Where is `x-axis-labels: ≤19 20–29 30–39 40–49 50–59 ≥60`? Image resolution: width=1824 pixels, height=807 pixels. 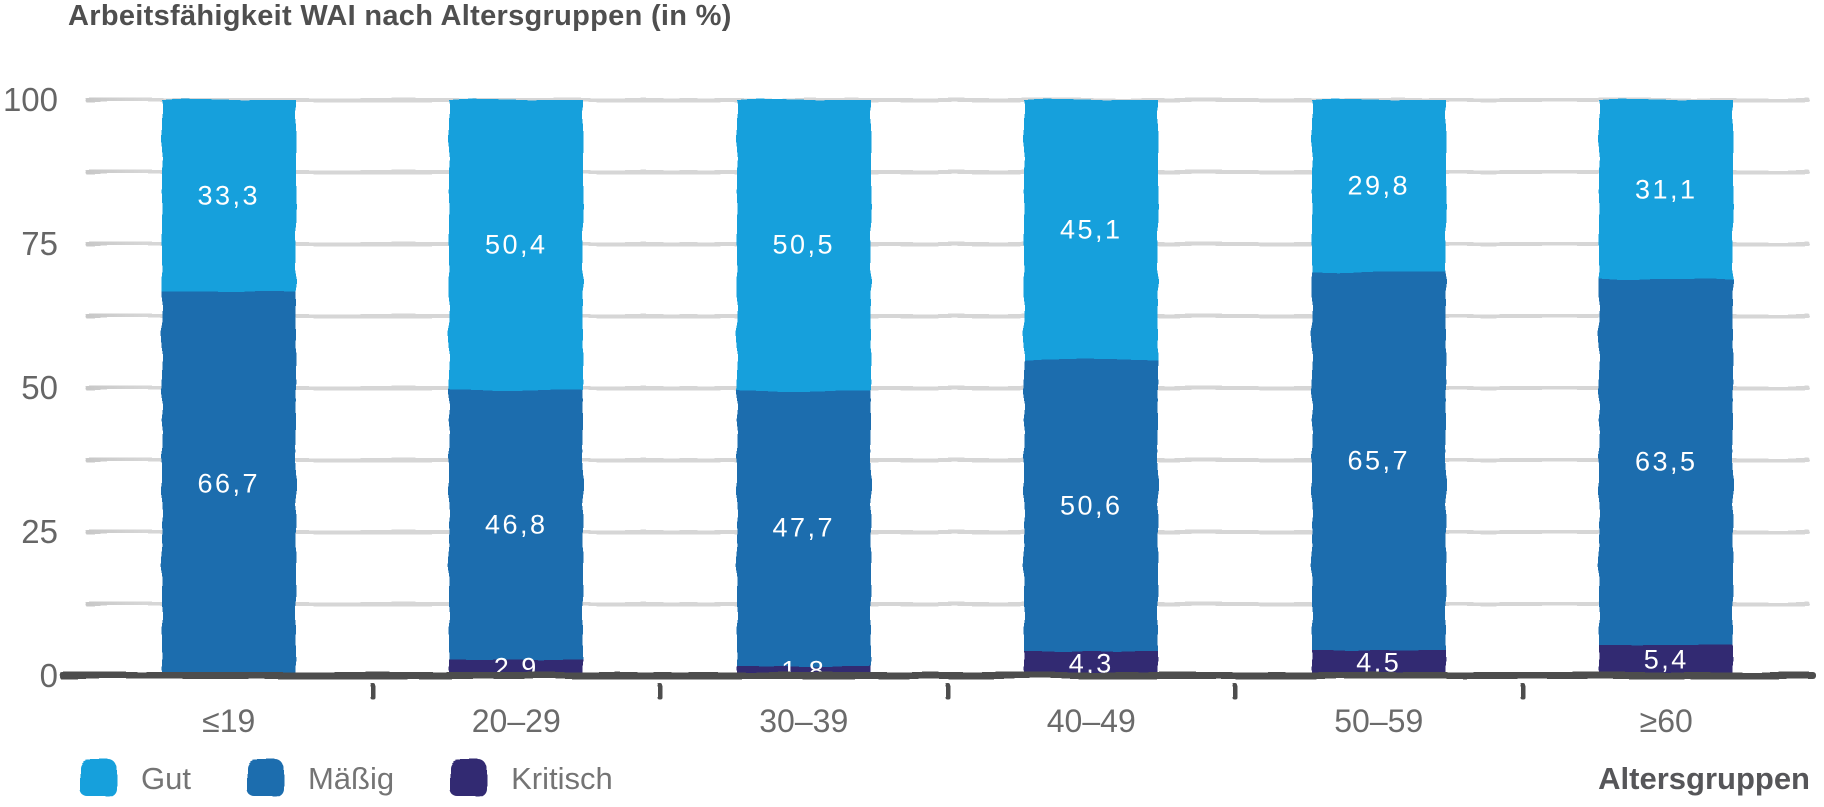
x-axis-labels: ≤19 20–29 30–39 40–49 50–59 ≥60 is located at coordinates (947, 721).